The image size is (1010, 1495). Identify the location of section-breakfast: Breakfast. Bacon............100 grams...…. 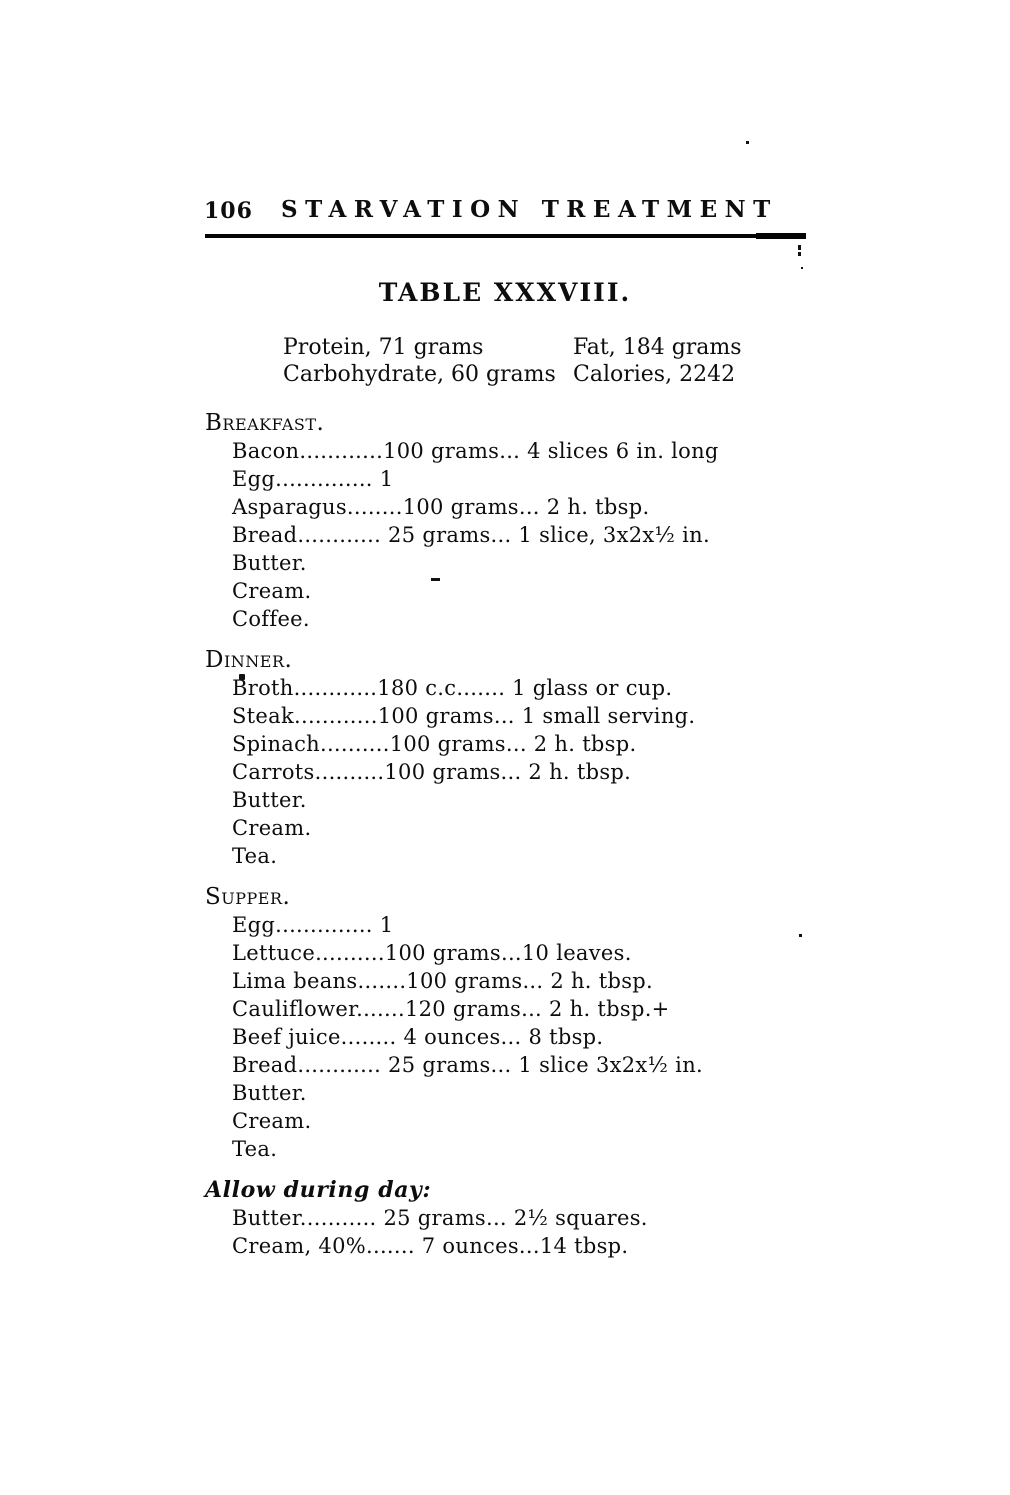
(525, 521).